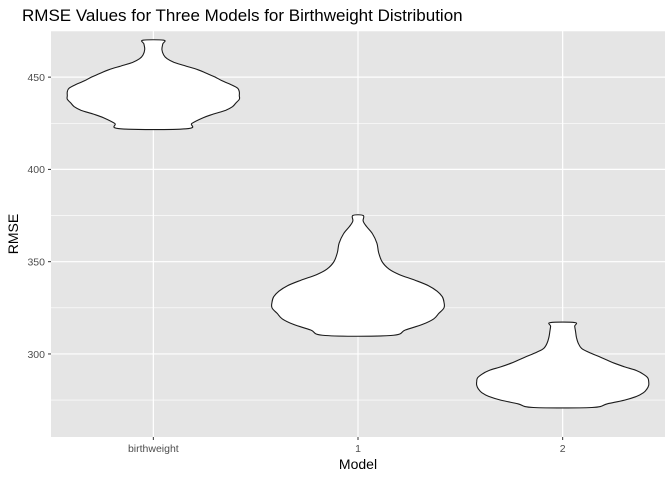  Describe the element at coordinates (36, 262) in the screenshot. I see `y-tick-label: 350` at that location.